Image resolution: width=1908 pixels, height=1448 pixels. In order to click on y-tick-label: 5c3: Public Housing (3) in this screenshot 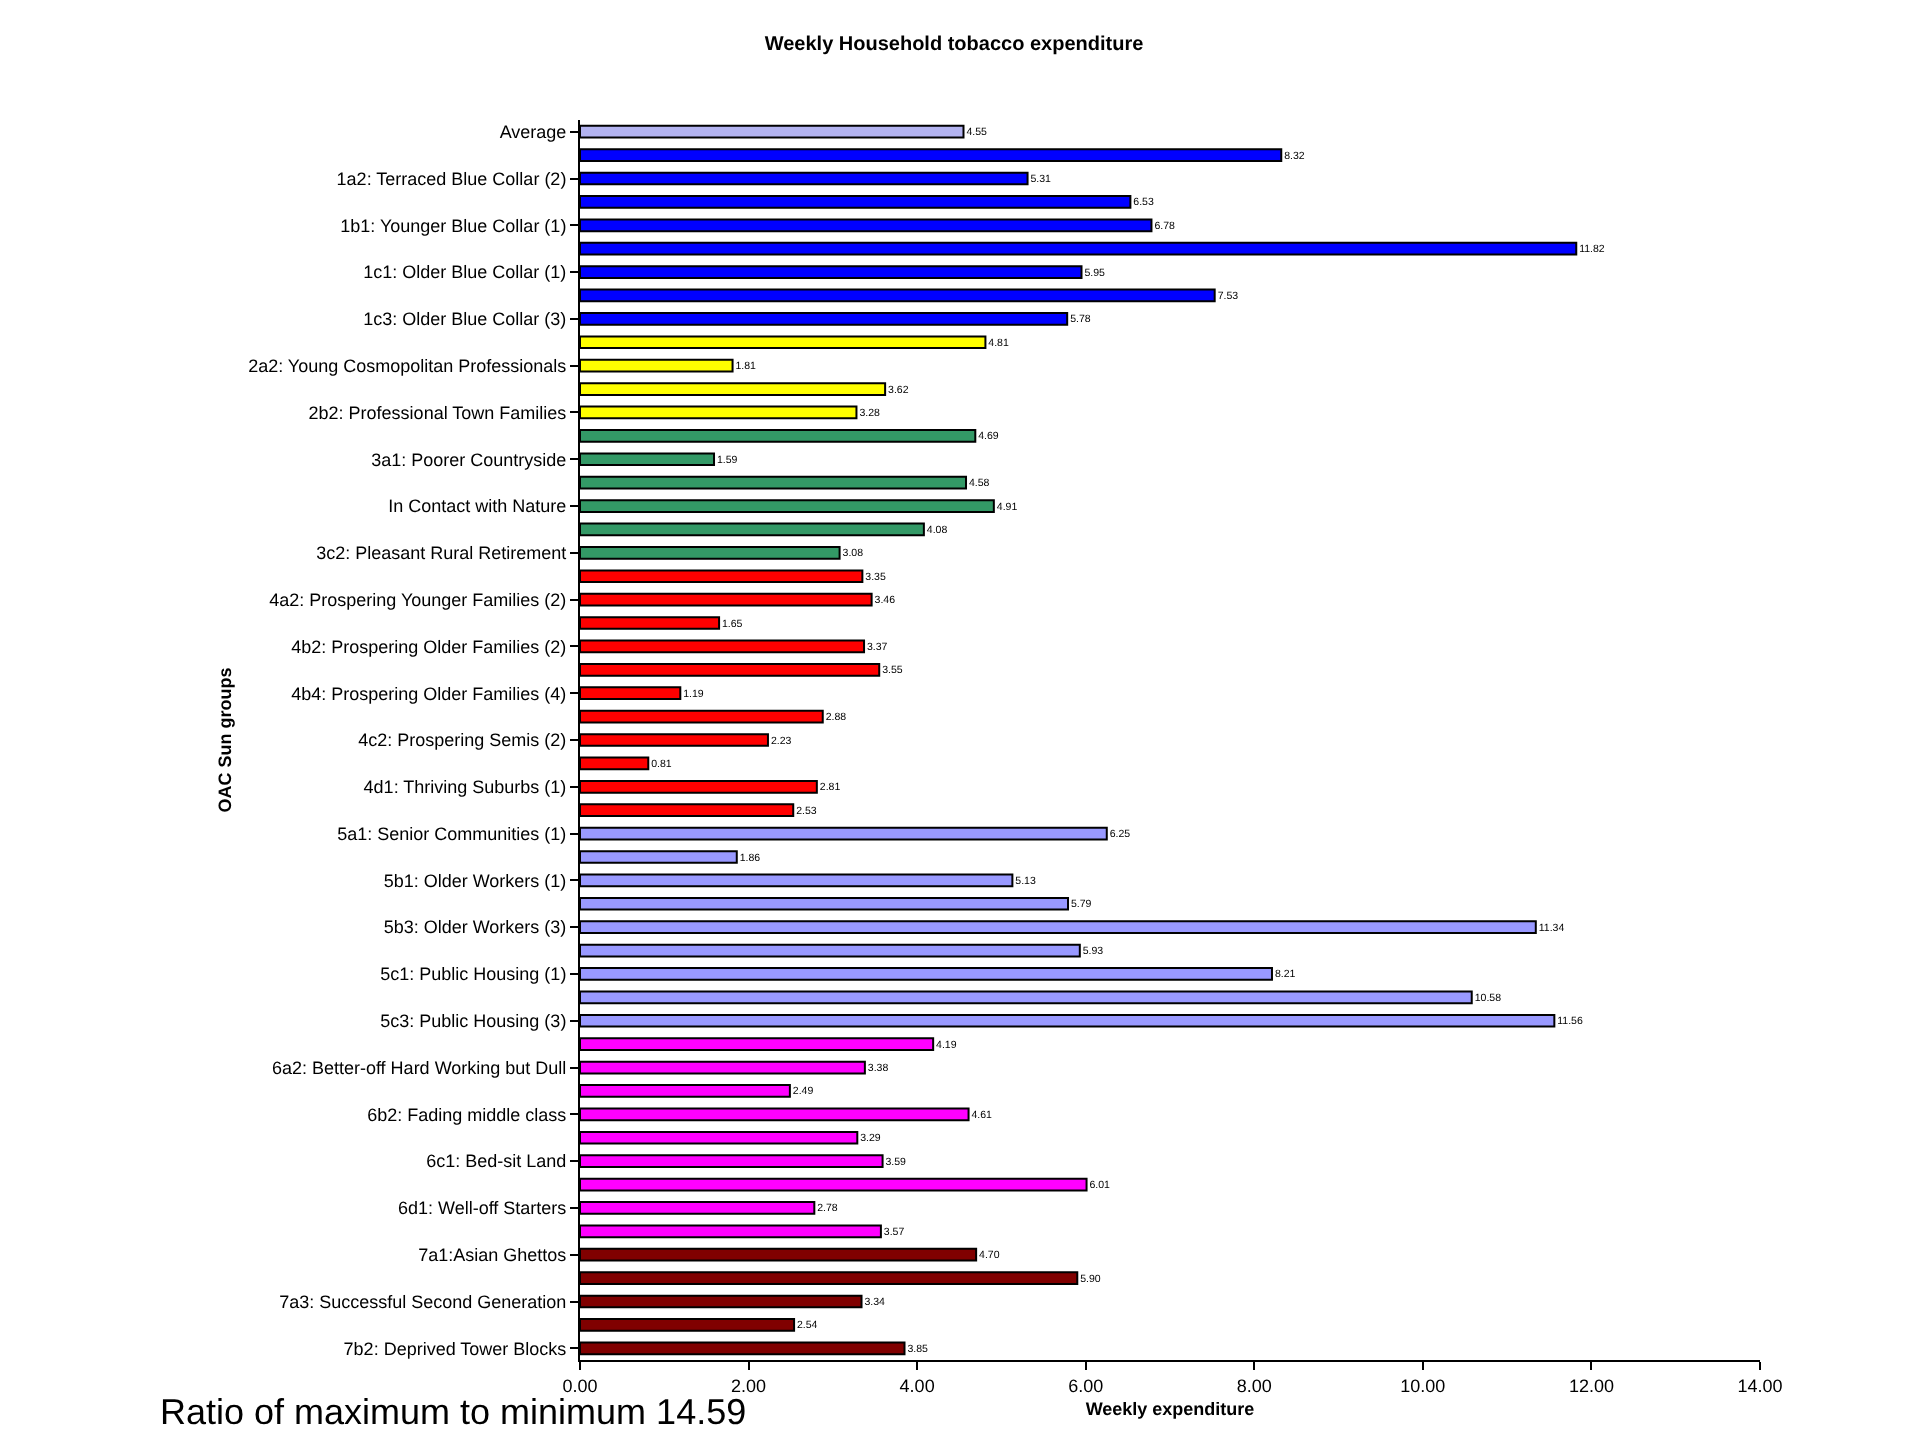, I will do `click(473, 1021)`.